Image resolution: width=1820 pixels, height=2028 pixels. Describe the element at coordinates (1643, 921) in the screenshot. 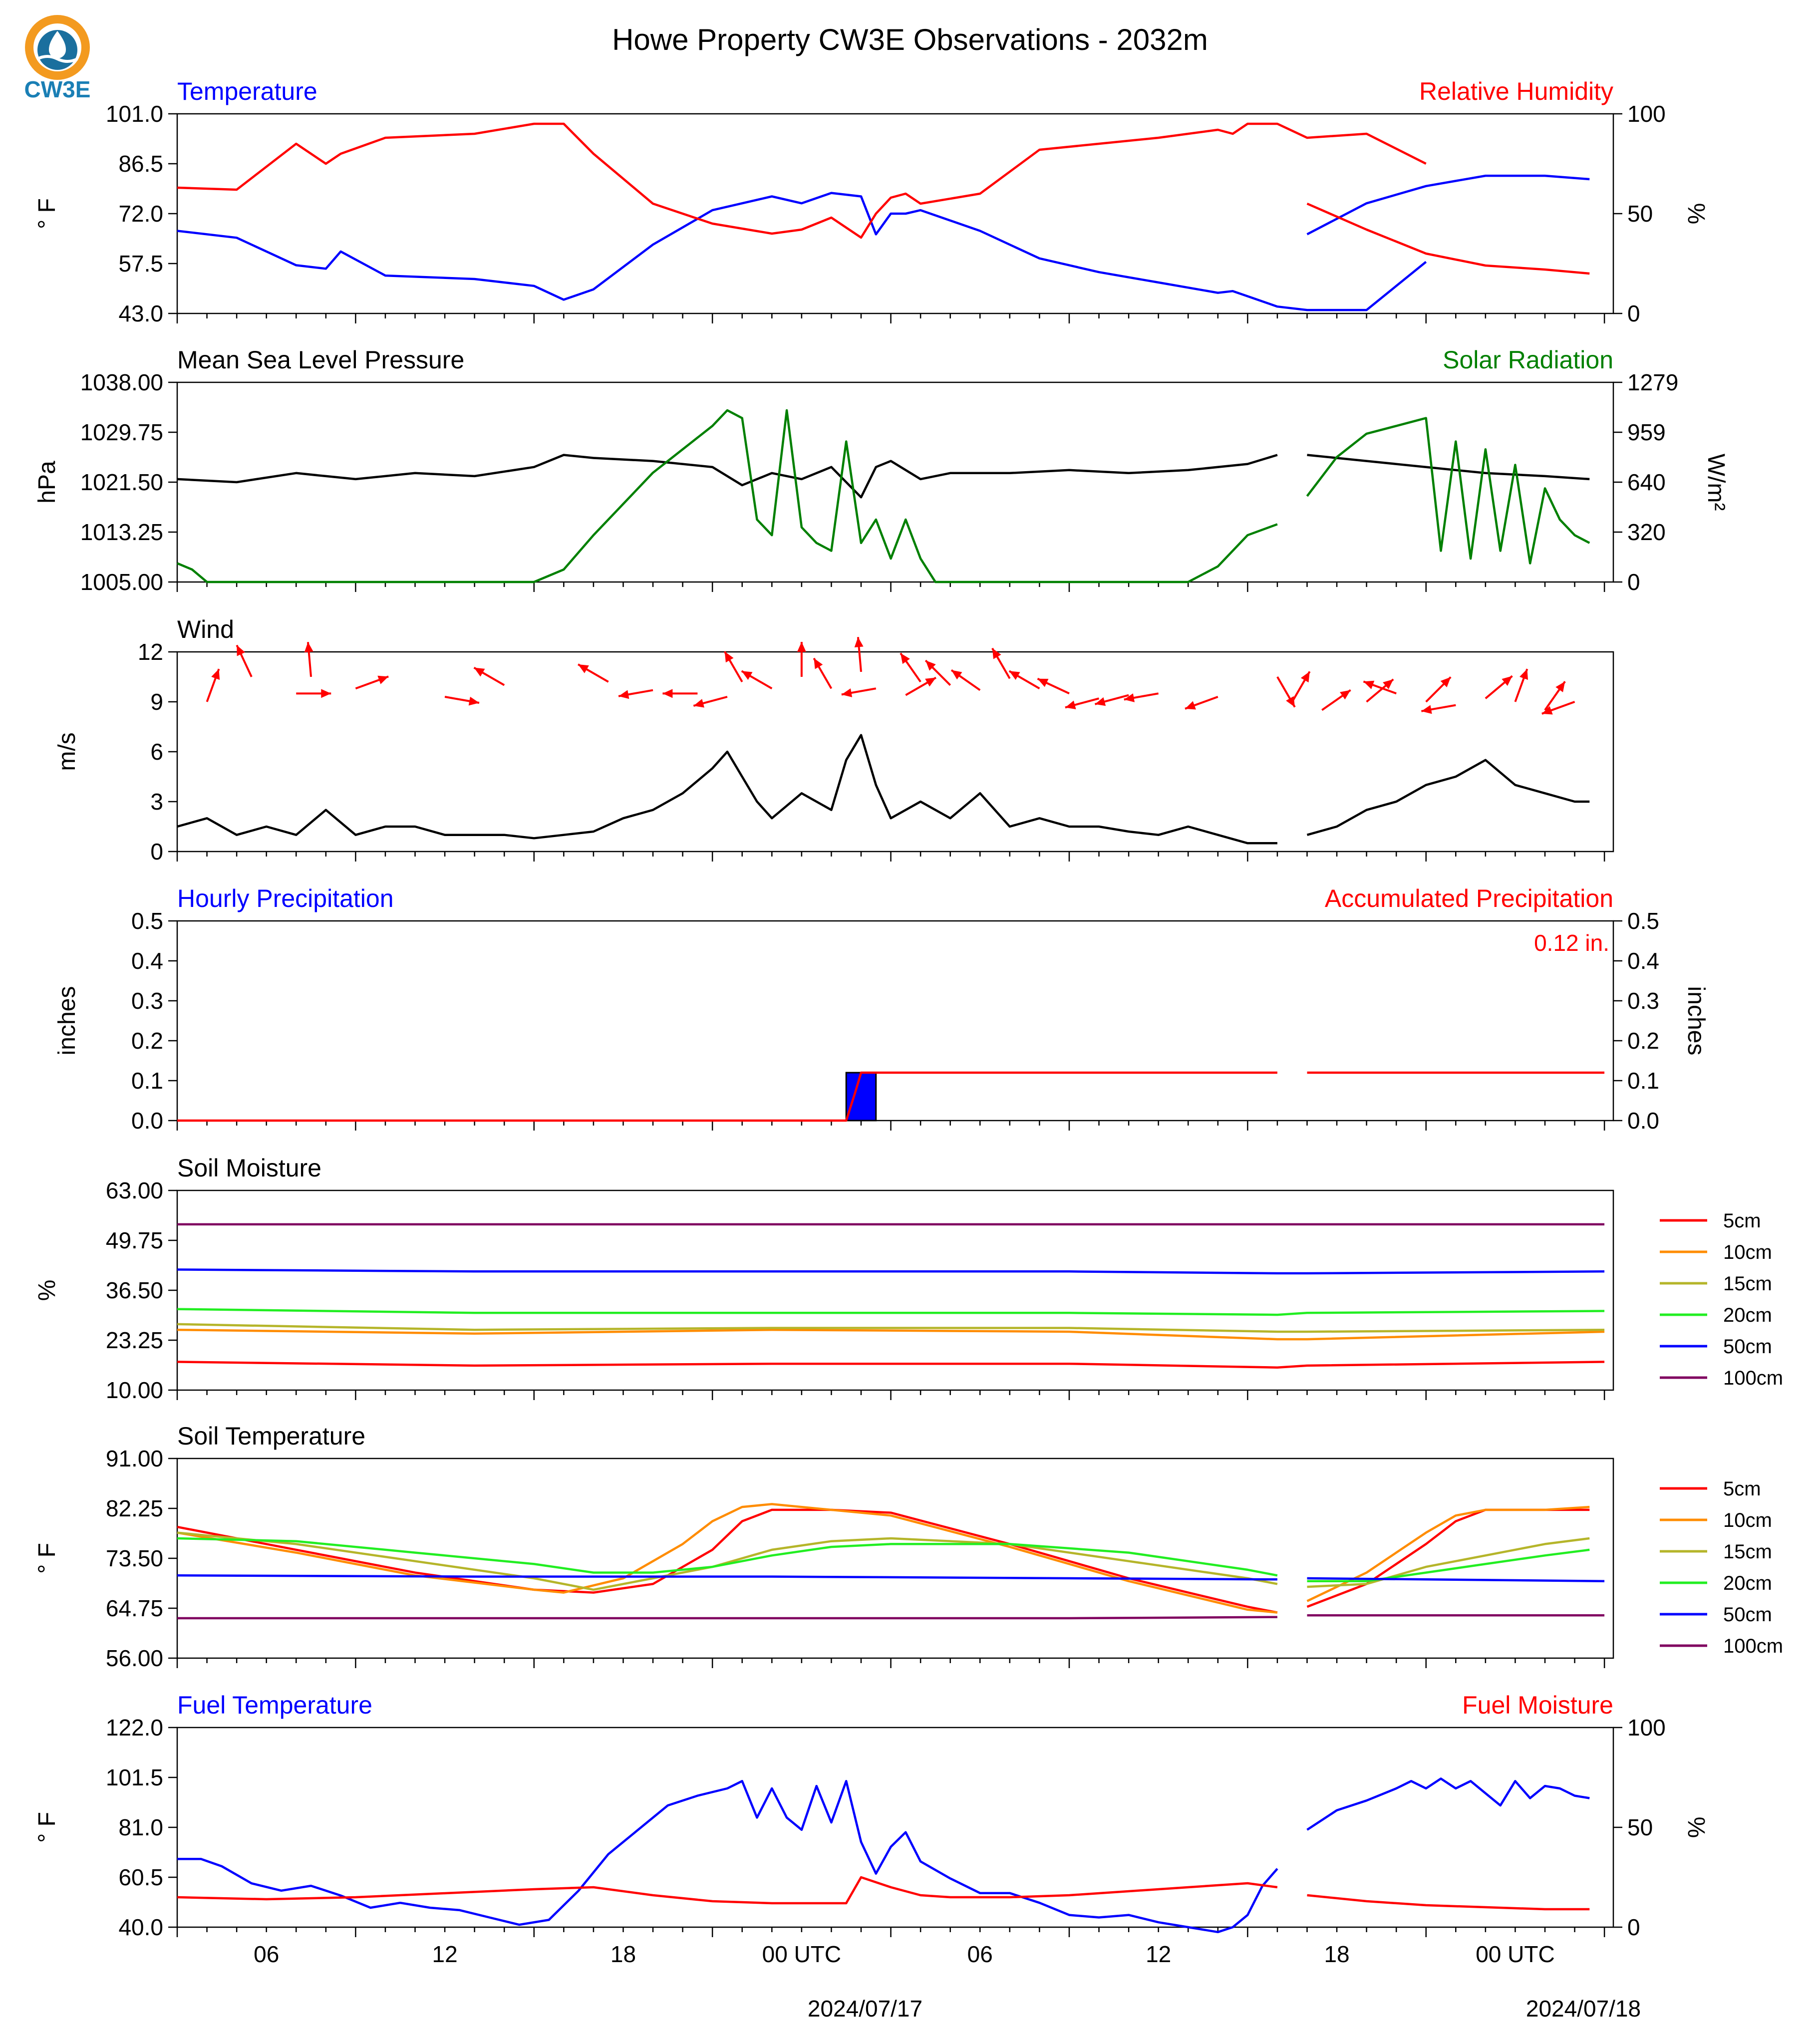

I see `ytick-right-label: 0.5` at that location.